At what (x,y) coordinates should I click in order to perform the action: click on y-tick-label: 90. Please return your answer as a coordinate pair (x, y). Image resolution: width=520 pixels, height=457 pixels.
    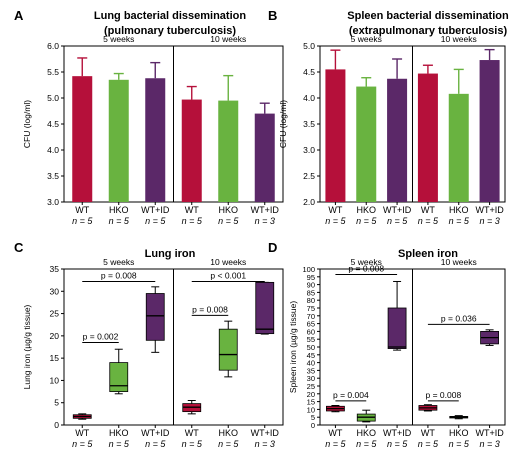
    Looking at the image, I should click on (311, 285).